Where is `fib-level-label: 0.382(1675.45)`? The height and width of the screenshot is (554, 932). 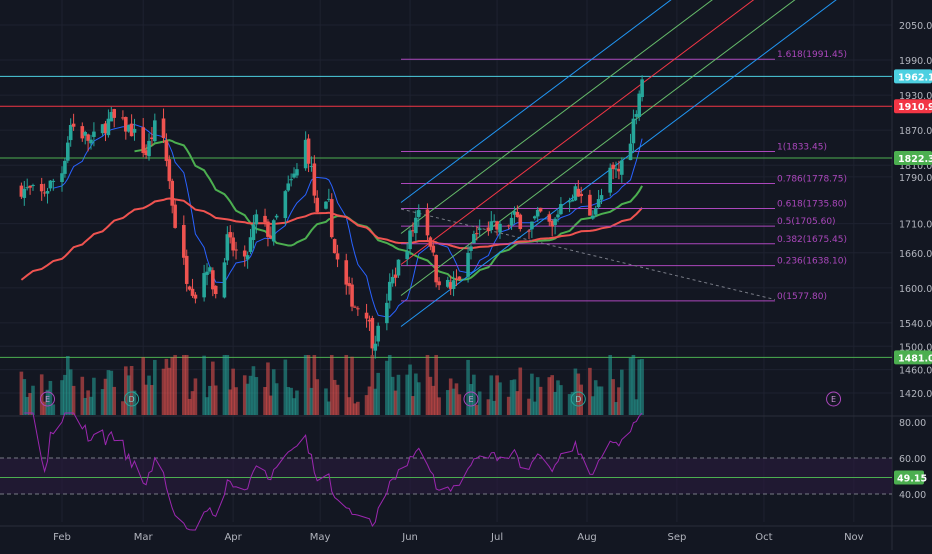 fib-level-label: 0.382(1675.45) is located at coordinates (812, 240).